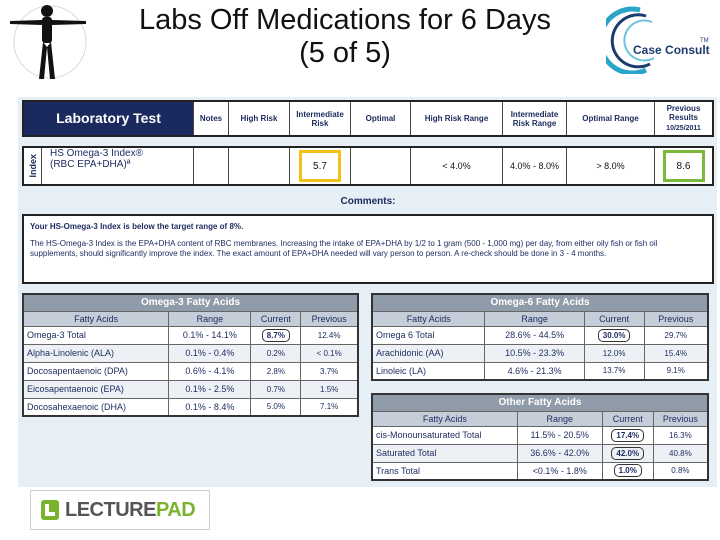 The width and height of the screenshot is (720, 540). What do you see at coordinates (276, 407) in the screenshot?
I see `fatty-acid-current: 5.0%` at bounding box center [276, 407].